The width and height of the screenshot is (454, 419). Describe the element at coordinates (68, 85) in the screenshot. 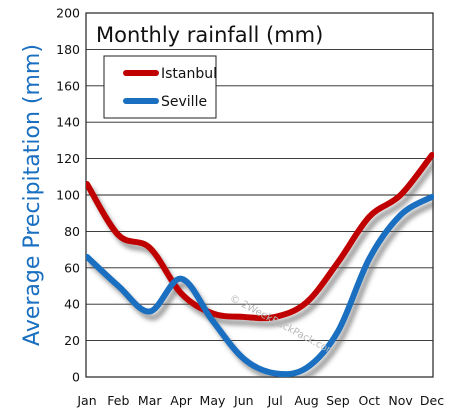

I see `y-tick-label: 160` at that location.